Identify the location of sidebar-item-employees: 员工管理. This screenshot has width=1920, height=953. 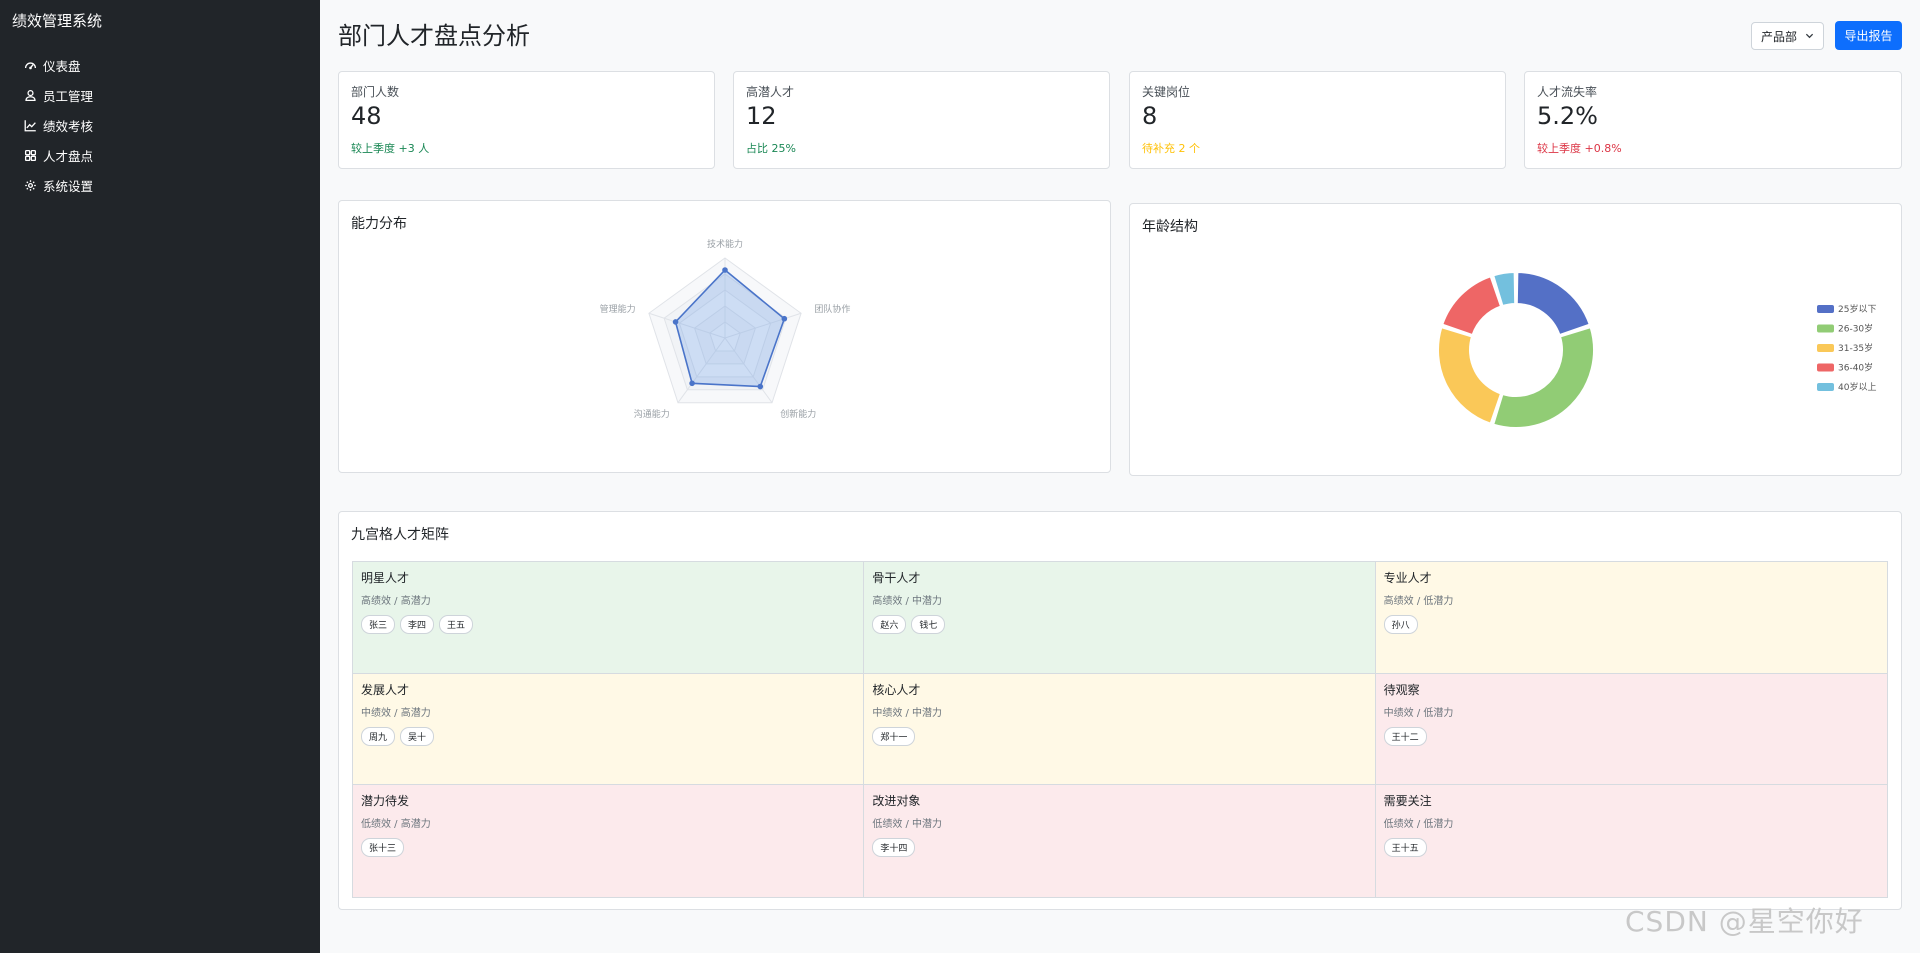
(160, 95).